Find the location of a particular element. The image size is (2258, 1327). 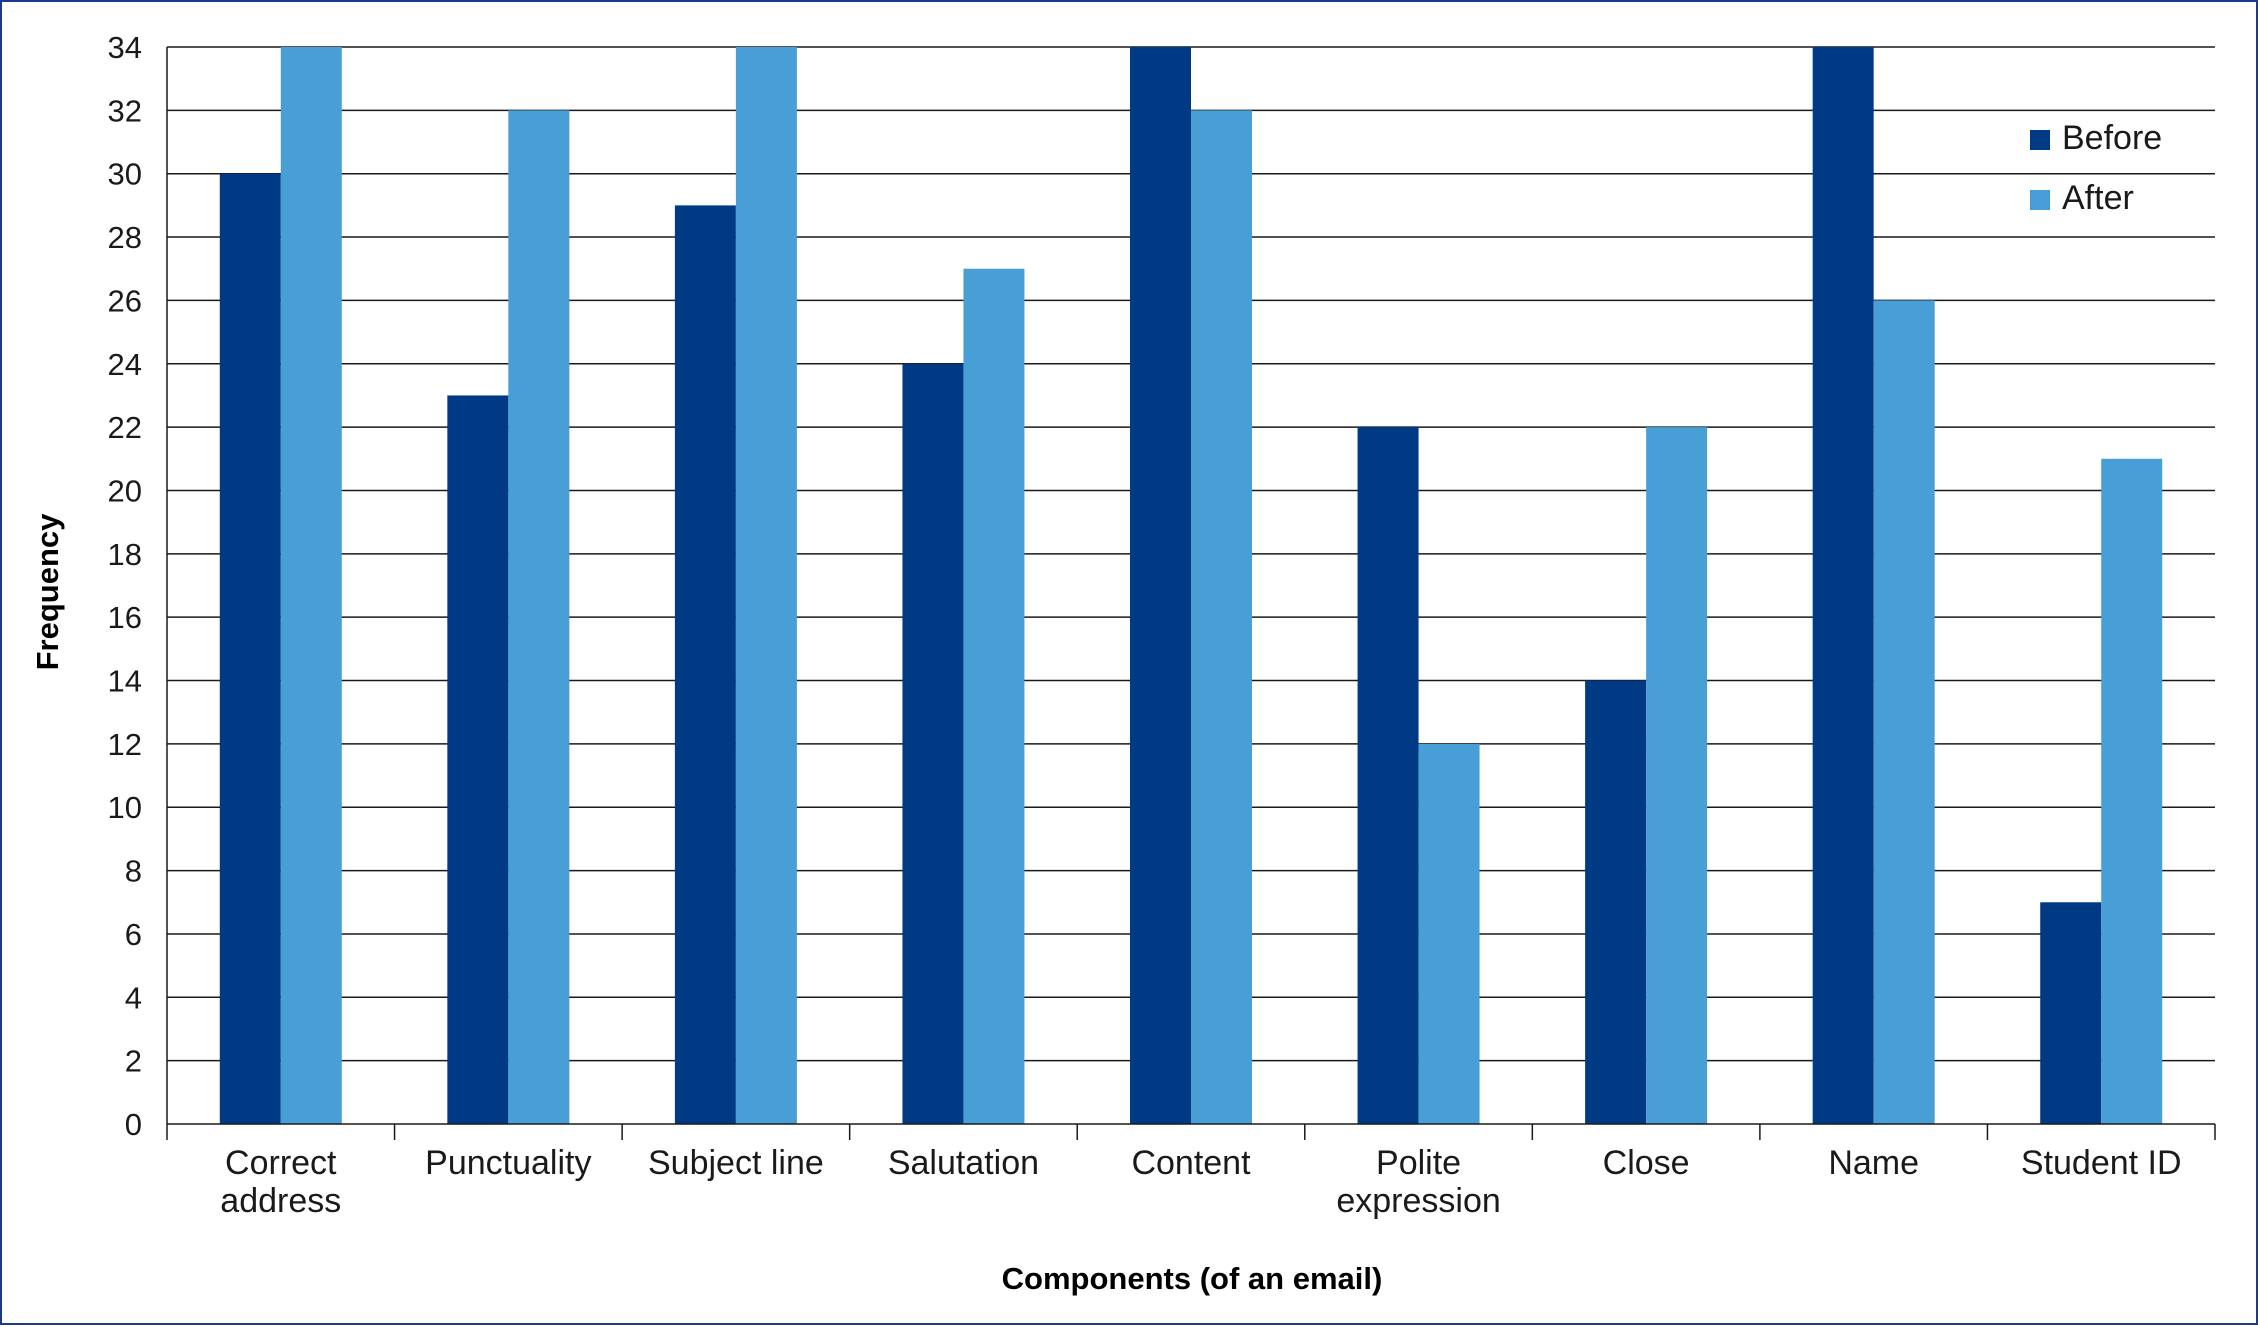

y-tick-label: 28 is located at coordinates (125, 237).